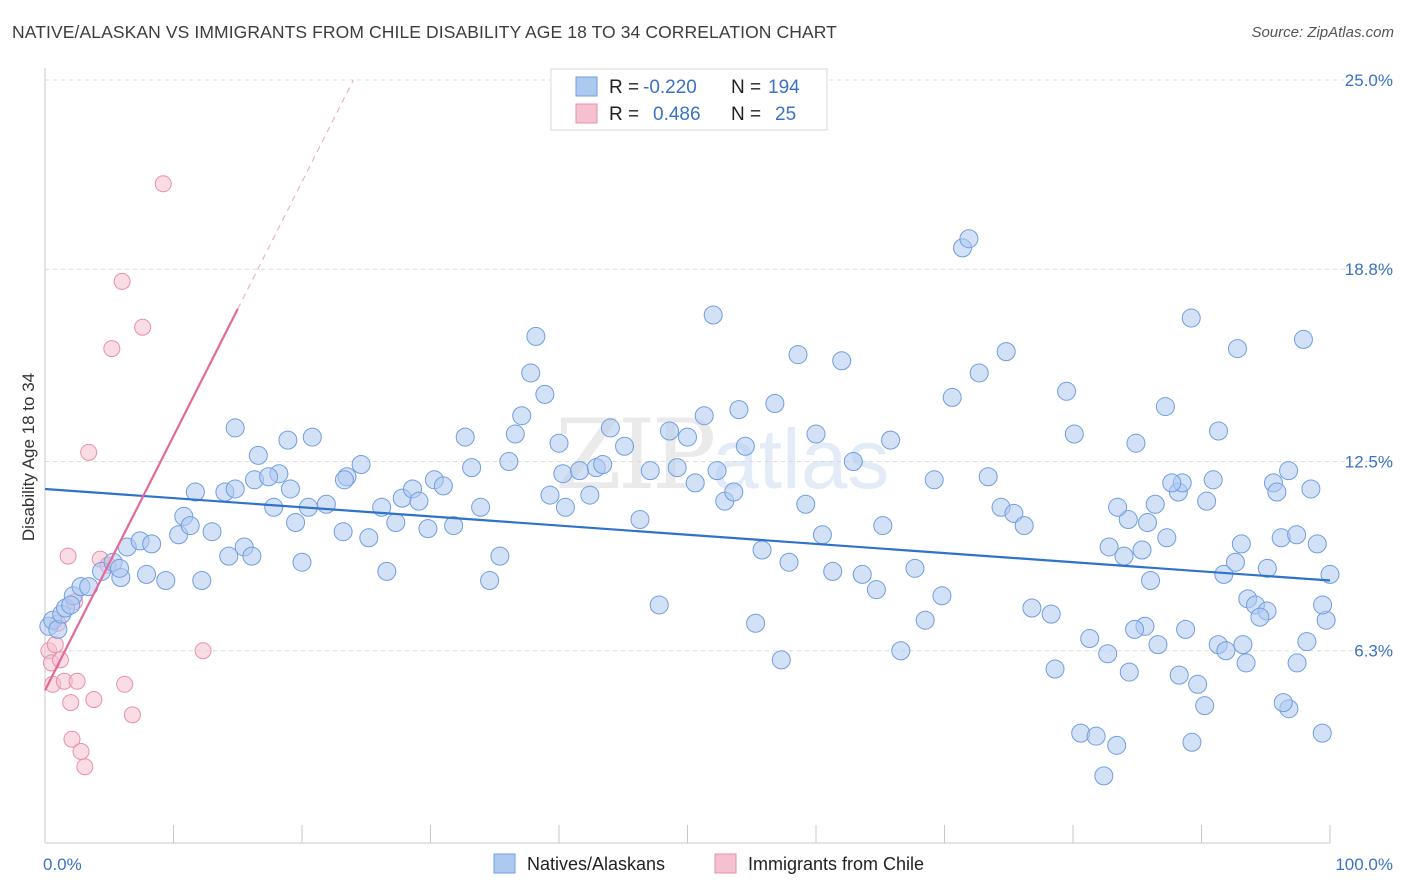  I want to click on legend-n-value-2: 25, so click(785, 114).